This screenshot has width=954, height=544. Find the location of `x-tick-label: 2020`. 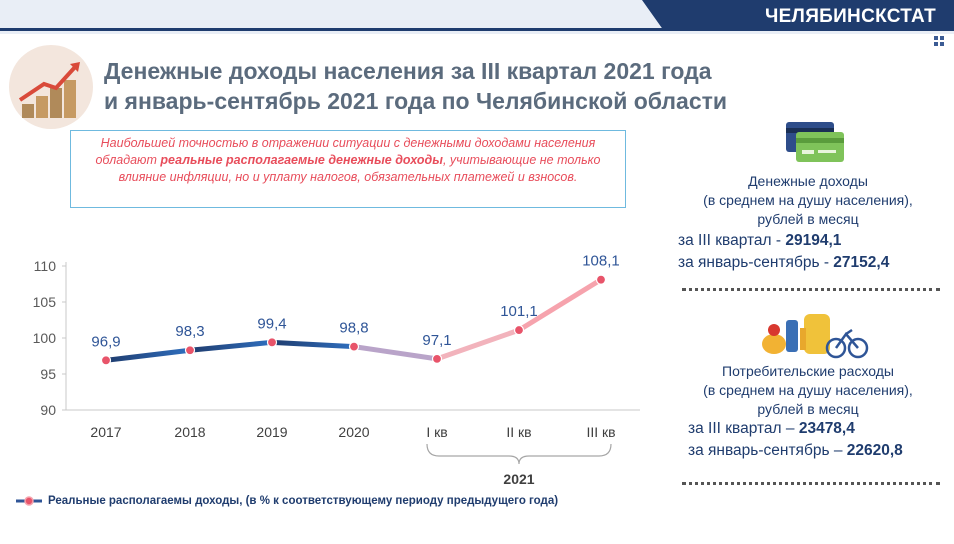

x-tick-label: 2020 is located at coordinates (353, 432).